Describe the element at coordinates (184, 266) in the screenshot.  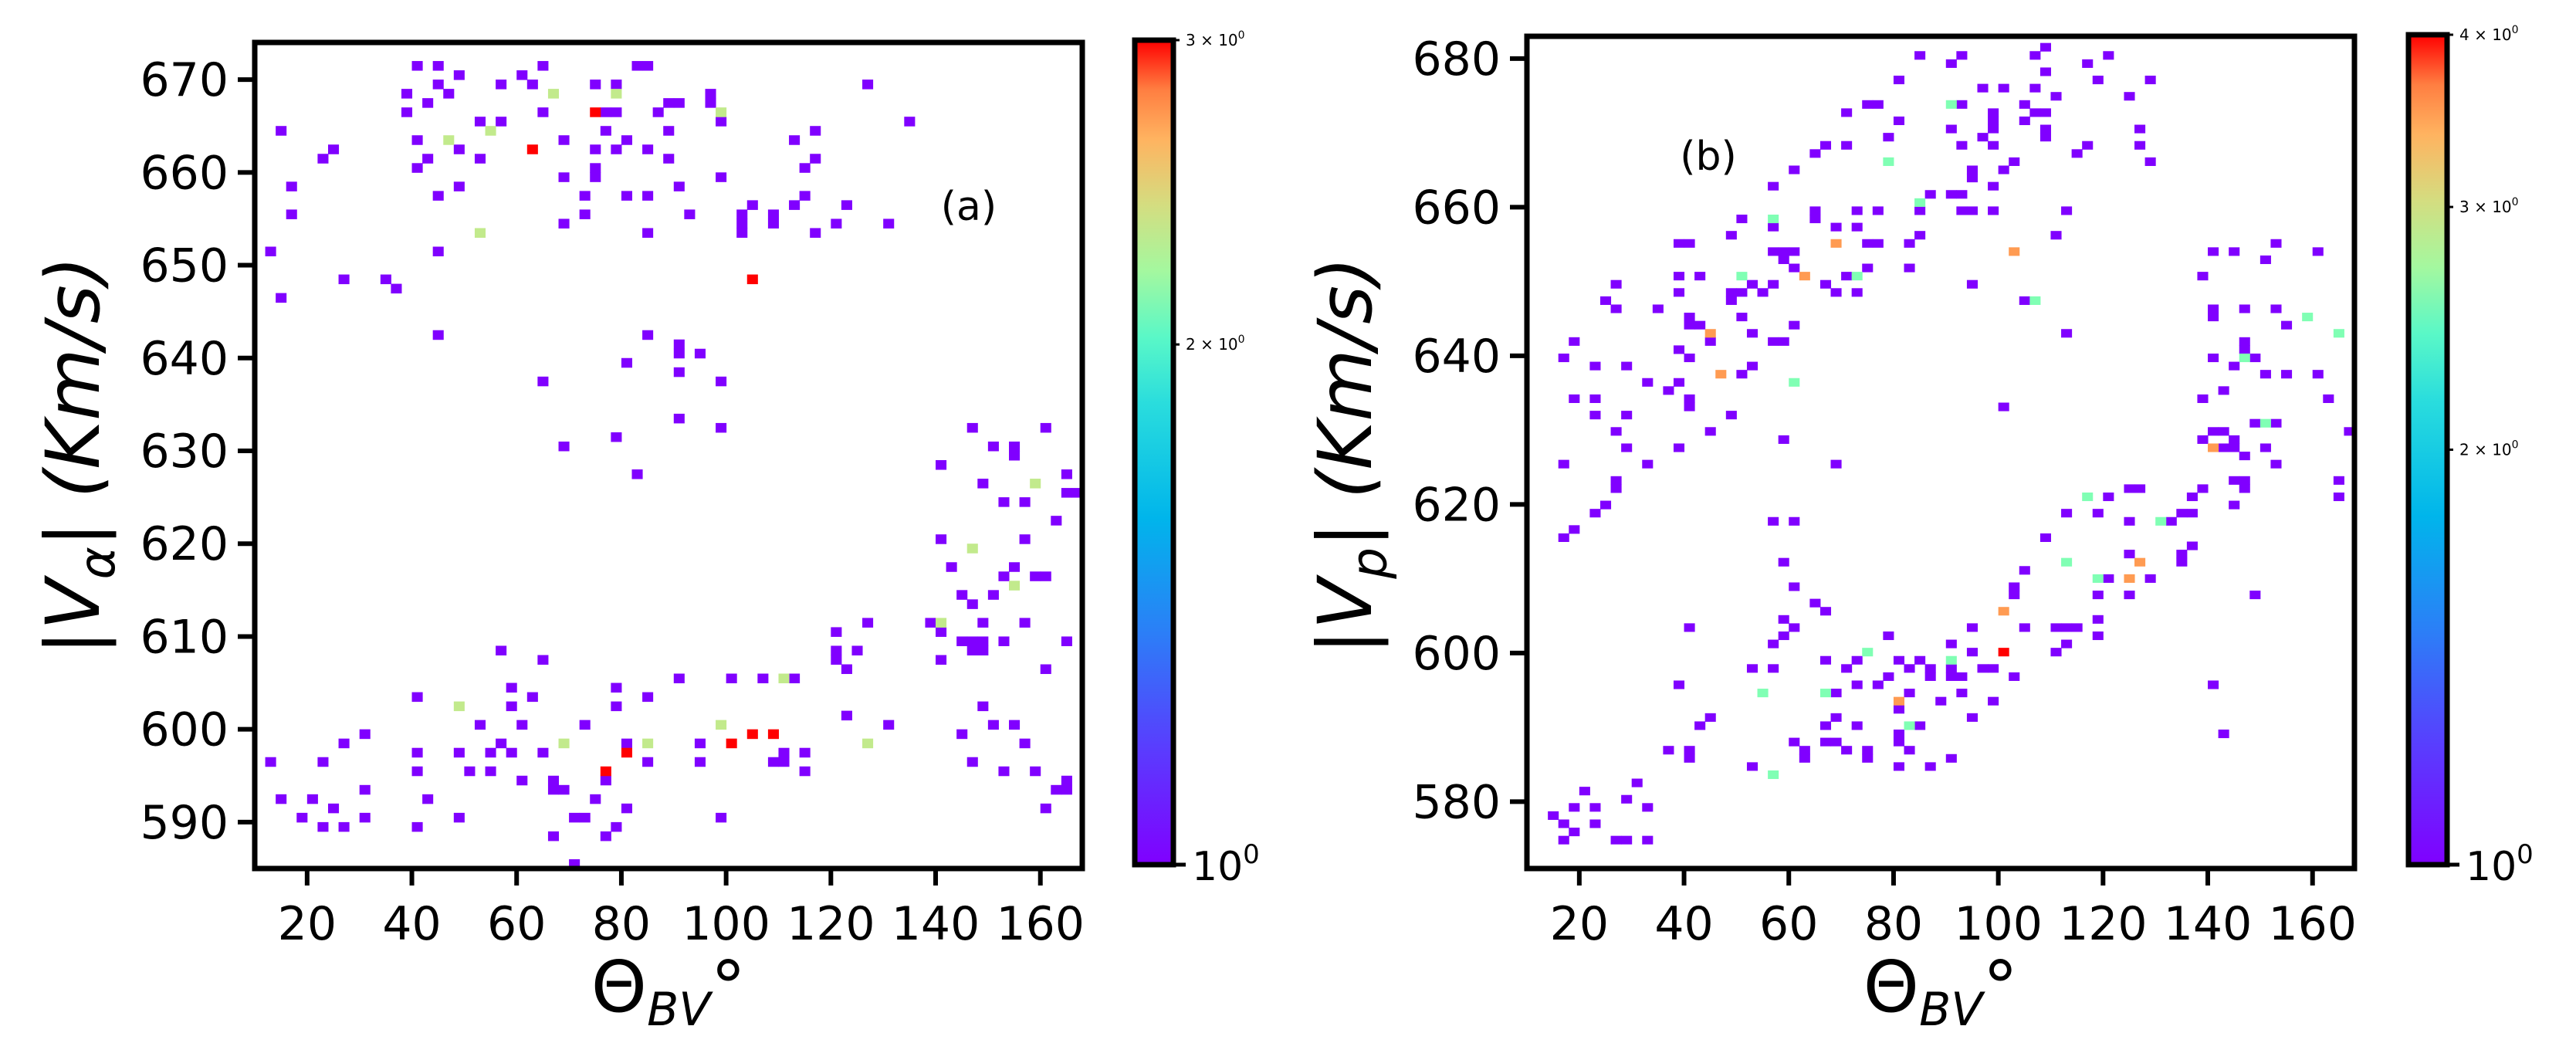
I see `y-tick-label: 650` at that location.